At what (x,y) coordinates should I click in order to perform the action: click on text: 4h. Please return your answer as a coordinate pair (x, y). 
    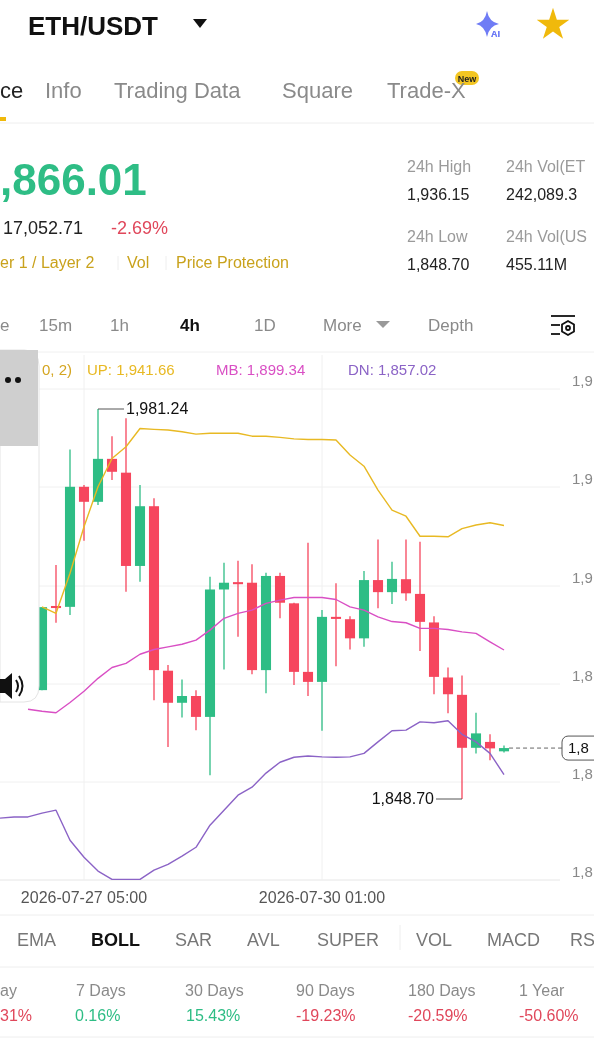
    Looking at the image, I should click on (190, 325).